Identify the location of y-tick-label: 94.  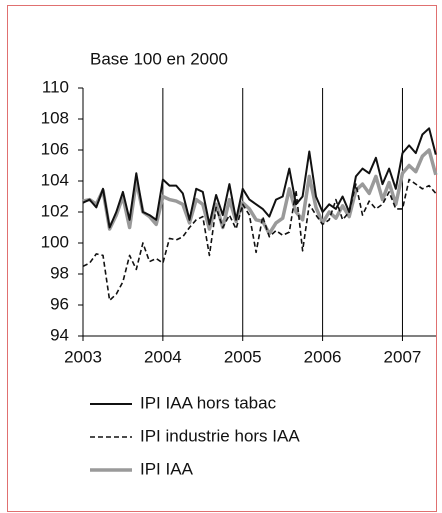
(59, 334).